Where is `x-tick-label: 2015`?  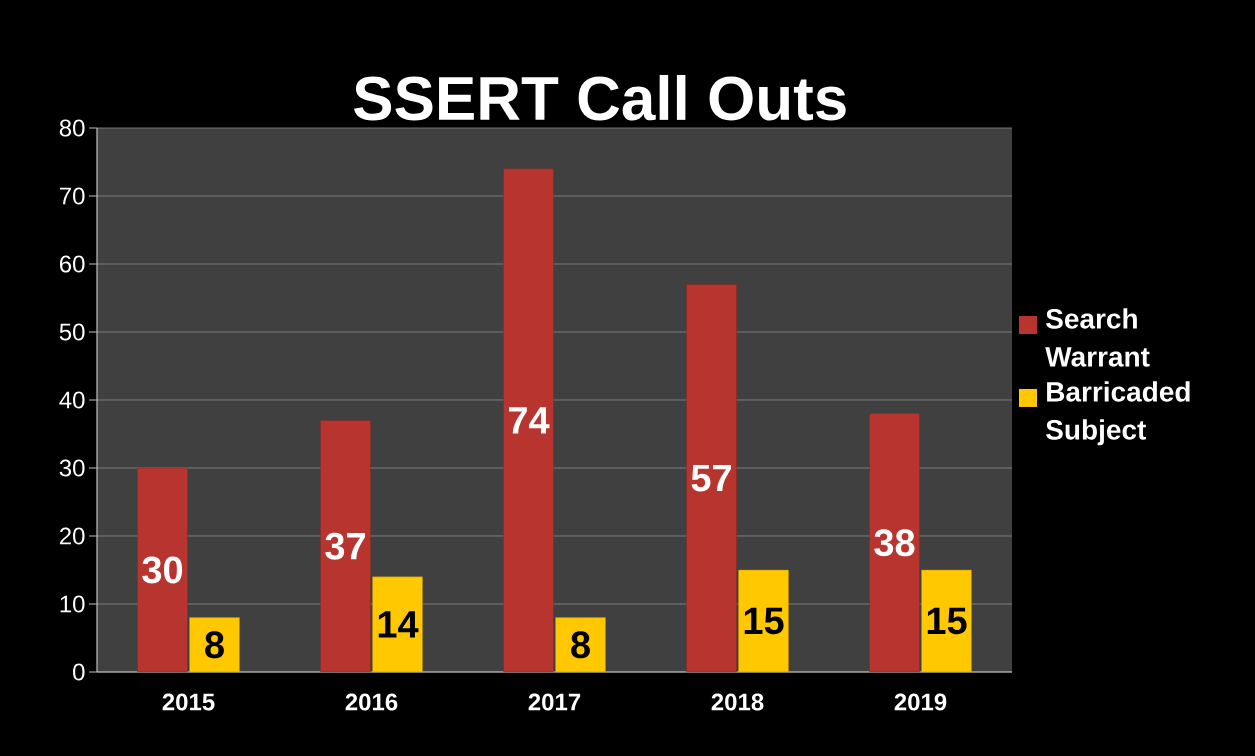
x-tick-label: 2015 is located at coordinates (188, 702).